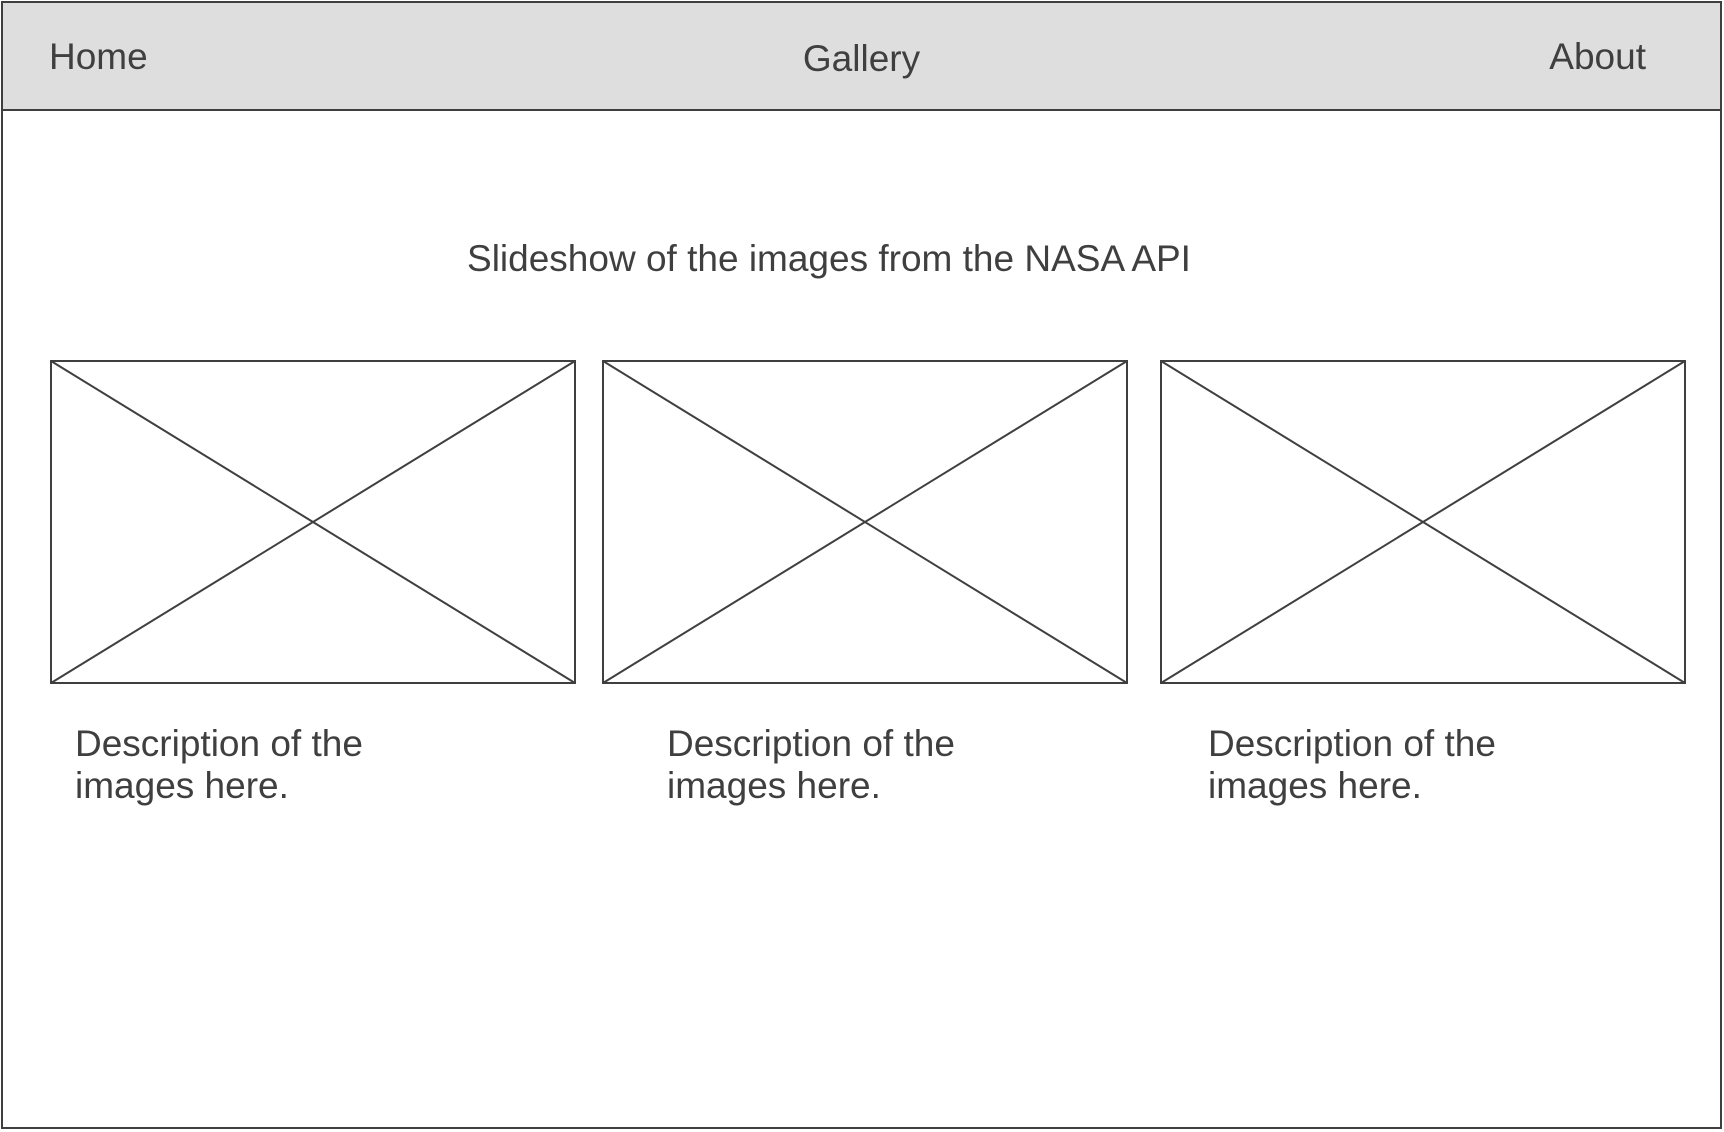 The width and height of the screenshot is (1724, 1132). What do you see at coordinates (1597, 56) in the screenshot?
I see `nav-about-link: About` at bounding box center [1597, 56].